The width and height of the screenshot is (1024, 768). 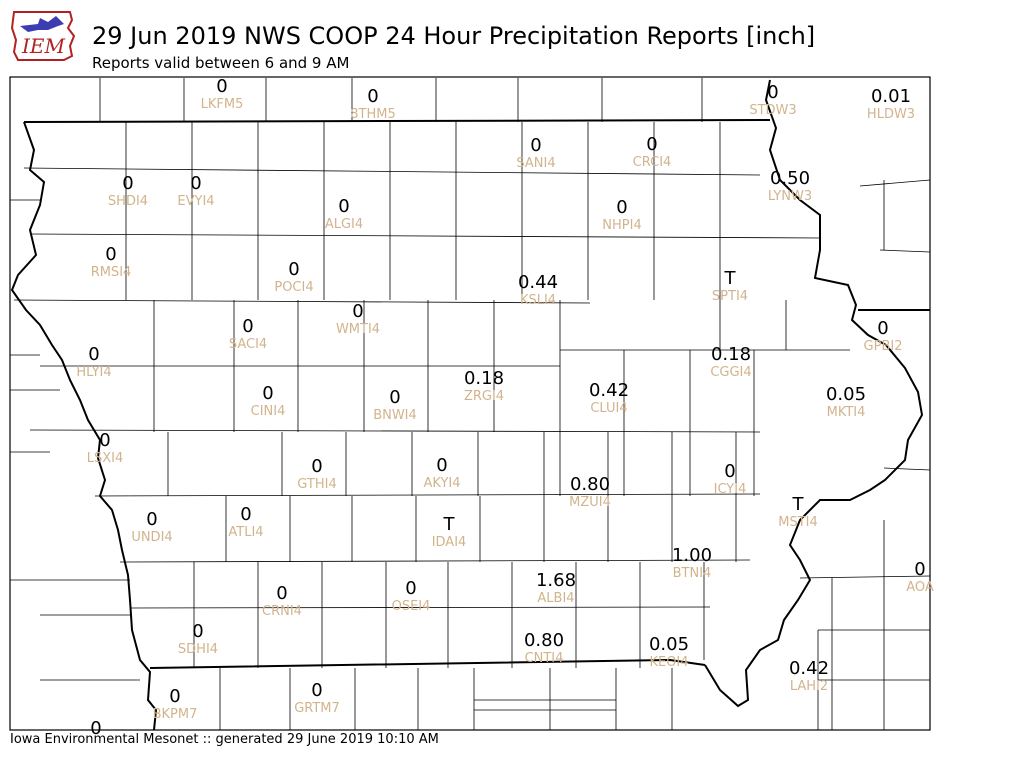 What do you see at coordinates (538, 300) in the screenshot?
I see `station-id-label: KSLI4` at bounding box center [538, 300].